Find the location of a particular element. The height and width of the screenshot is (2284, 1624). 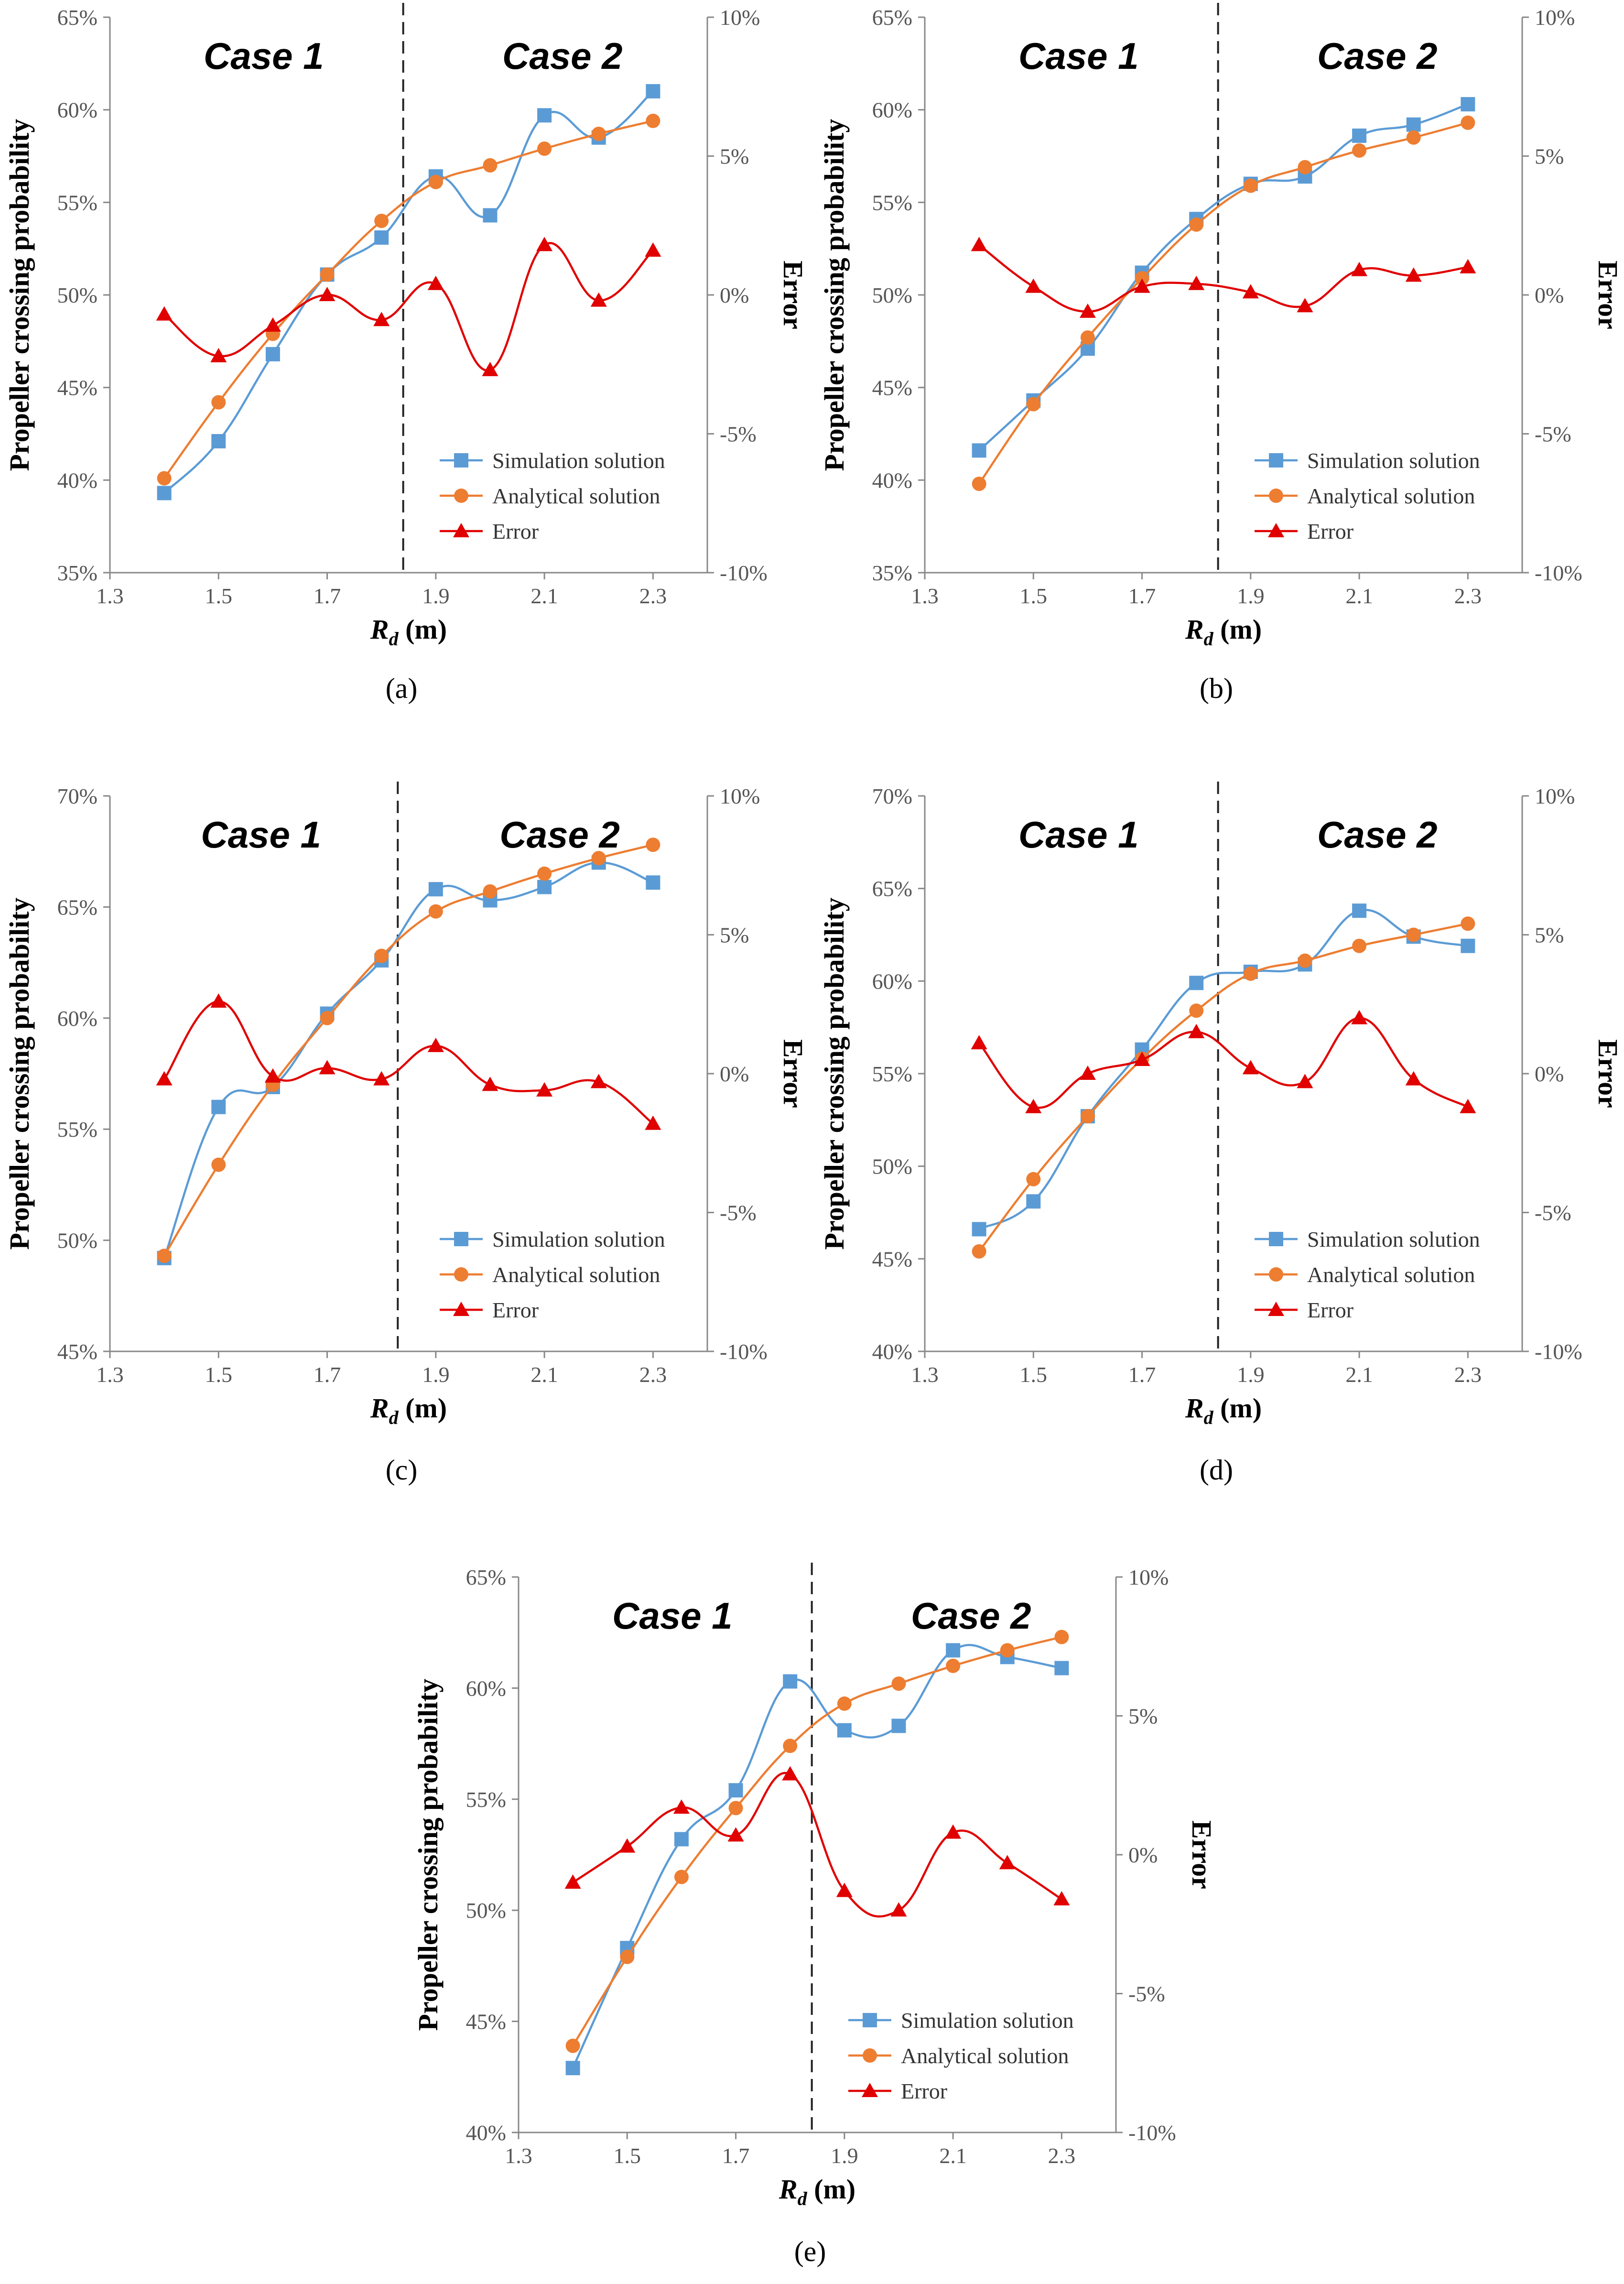

panel-label: (e) is located at coordinates (810, 2251).